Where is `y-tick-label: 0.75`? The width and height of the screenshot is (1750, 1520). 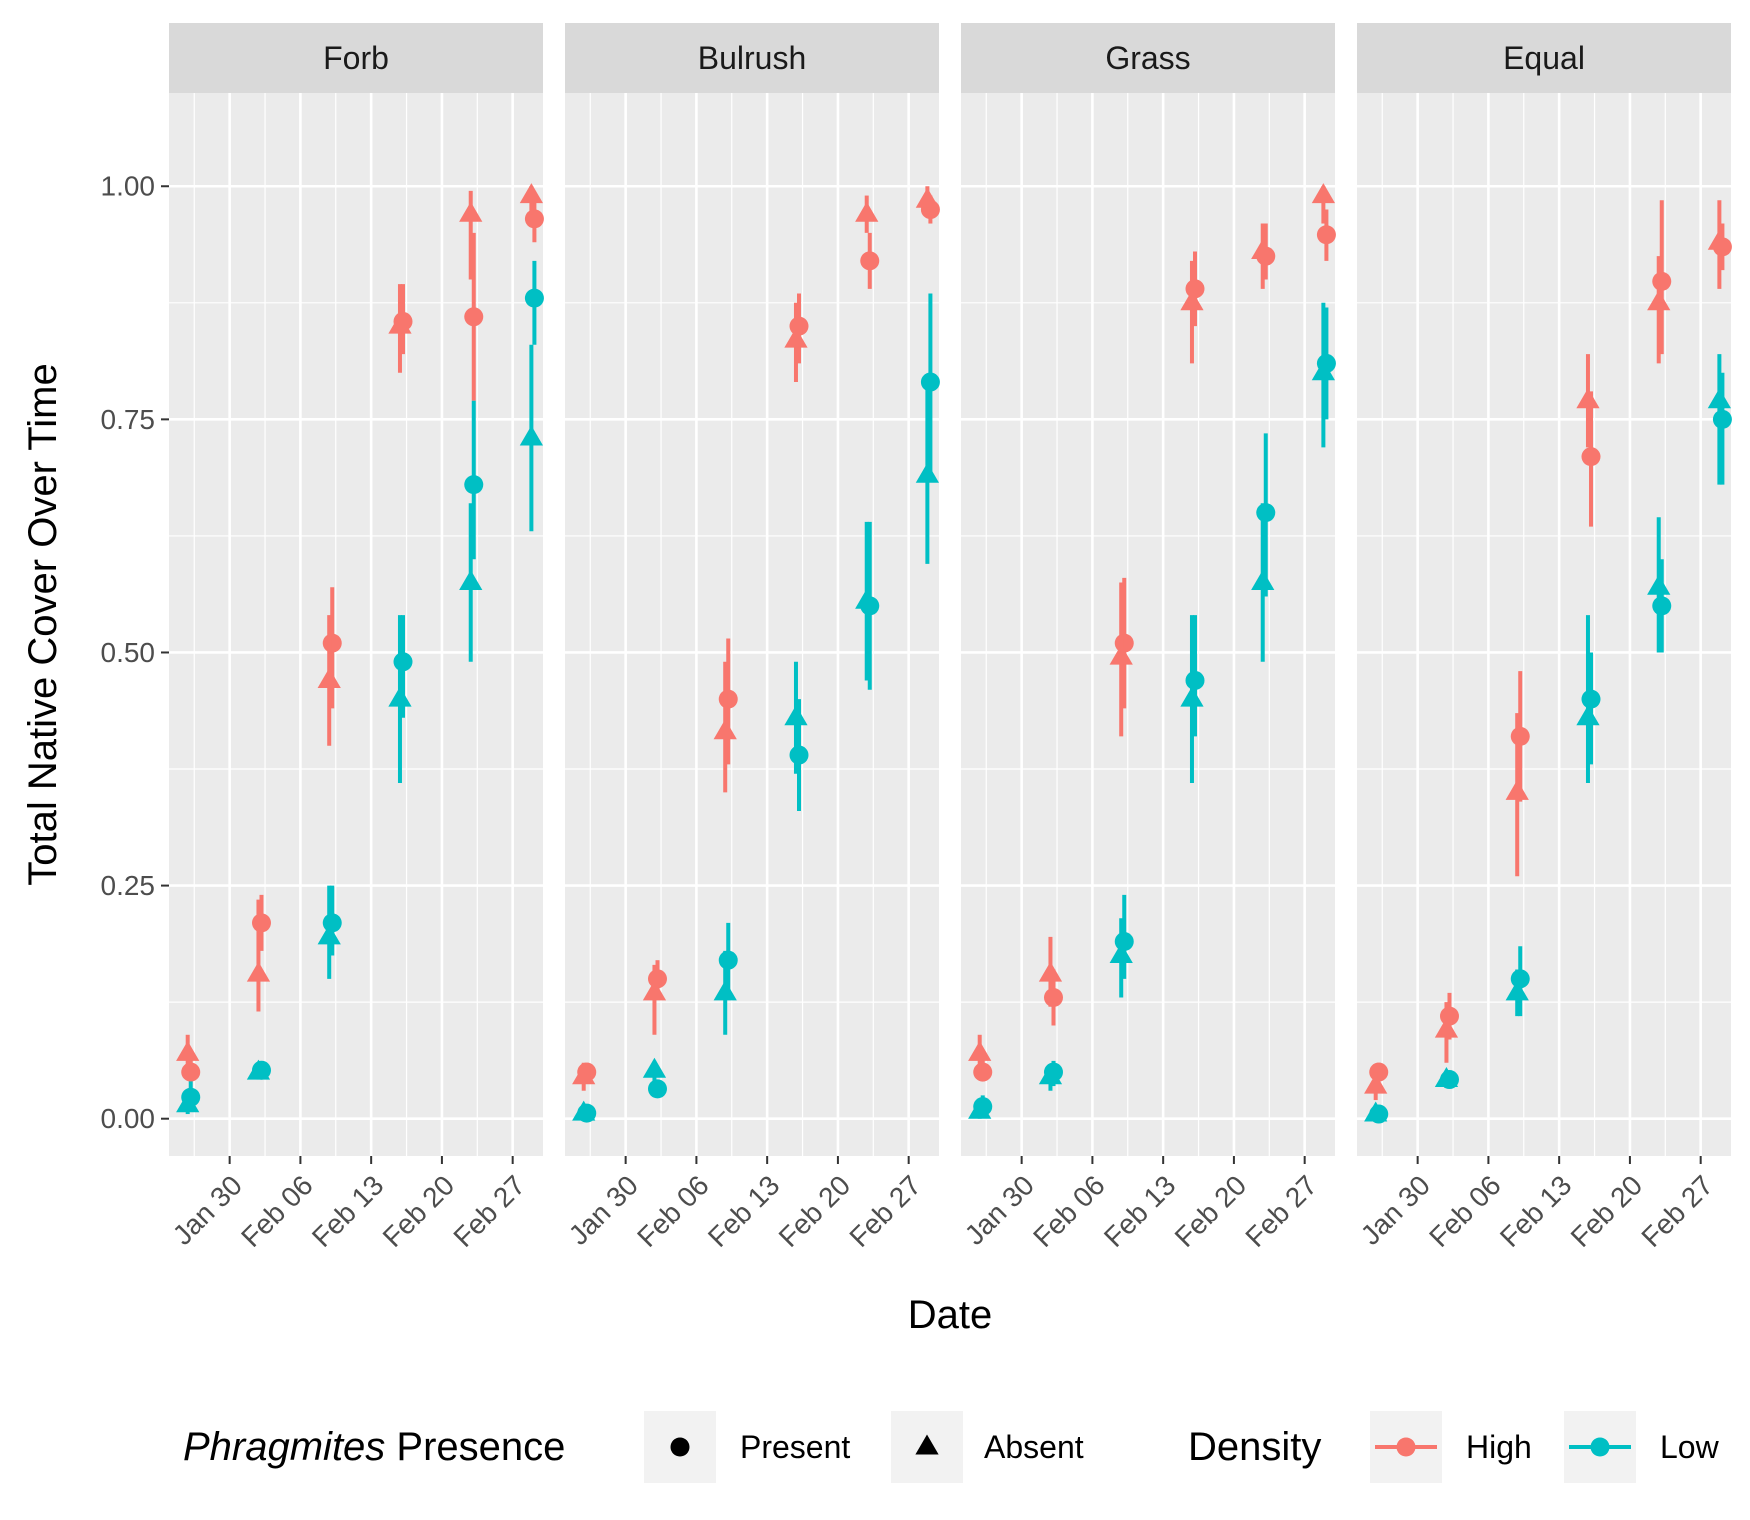 y-tick-label: 0.75 is located at coordinates (128, 419).